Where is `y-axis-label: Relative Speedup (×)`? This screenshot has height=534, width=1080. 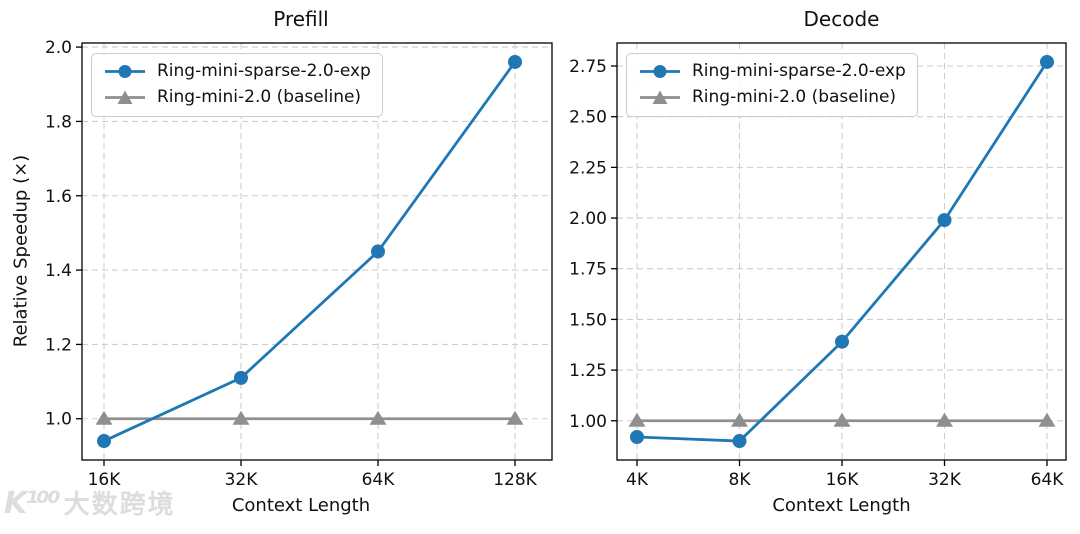
y-axis-label: Relative Speedup (×) is located at coordinates (21, 251).